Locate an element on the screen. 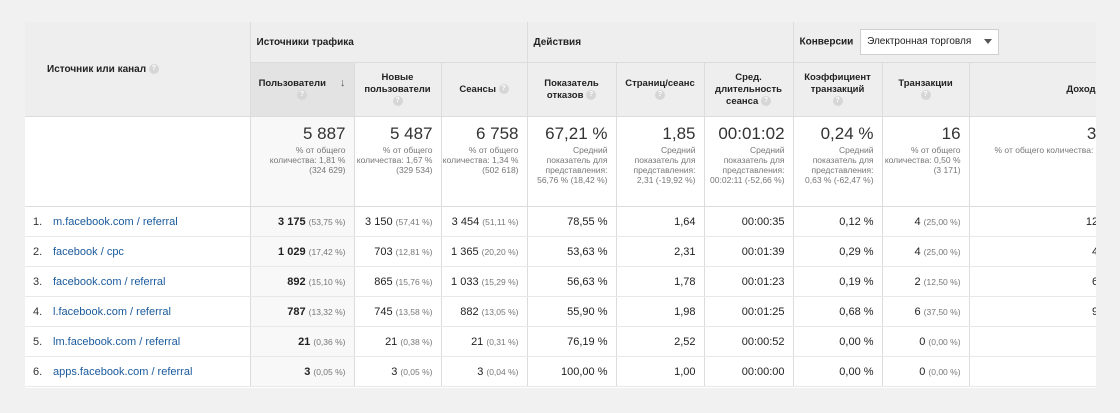  sessions-percent: (13,05 %) is located at coordinates (500, 311).